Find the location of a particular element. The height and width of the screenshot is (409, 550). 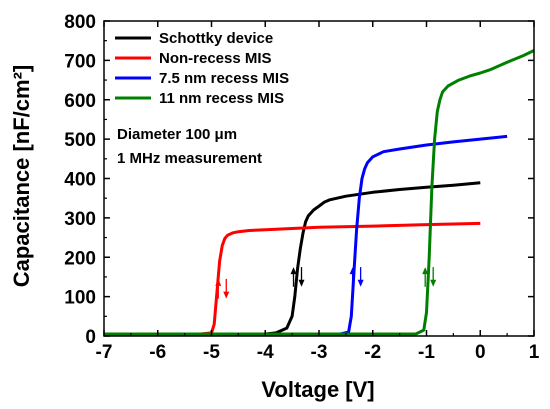

y-tick-label: 700 is located at coordinates (80, 61).